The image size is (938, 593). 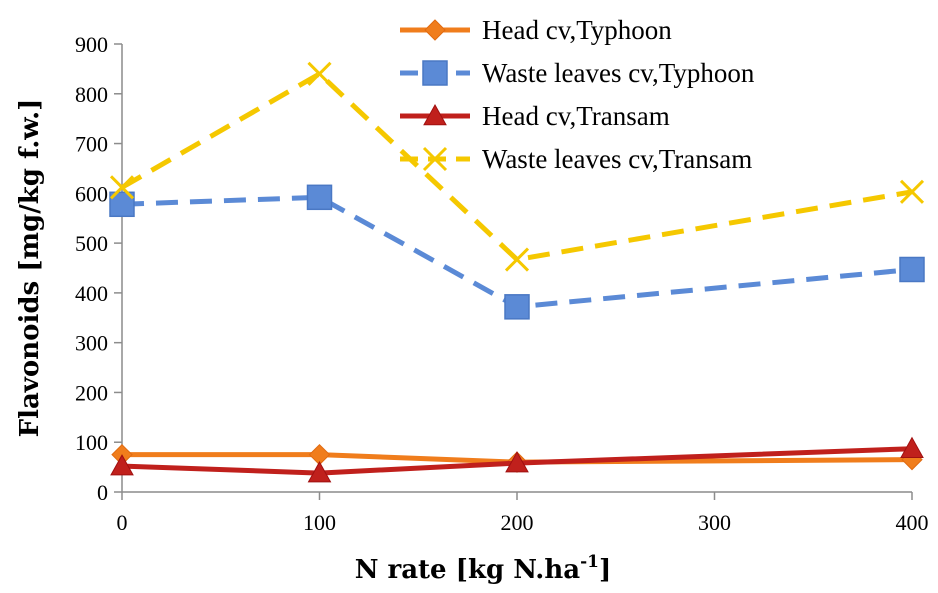 What do you see at coordinates (91, 293) in the screenshot?
I see `y-tick-label: 400` at bounding box center [91, 293].